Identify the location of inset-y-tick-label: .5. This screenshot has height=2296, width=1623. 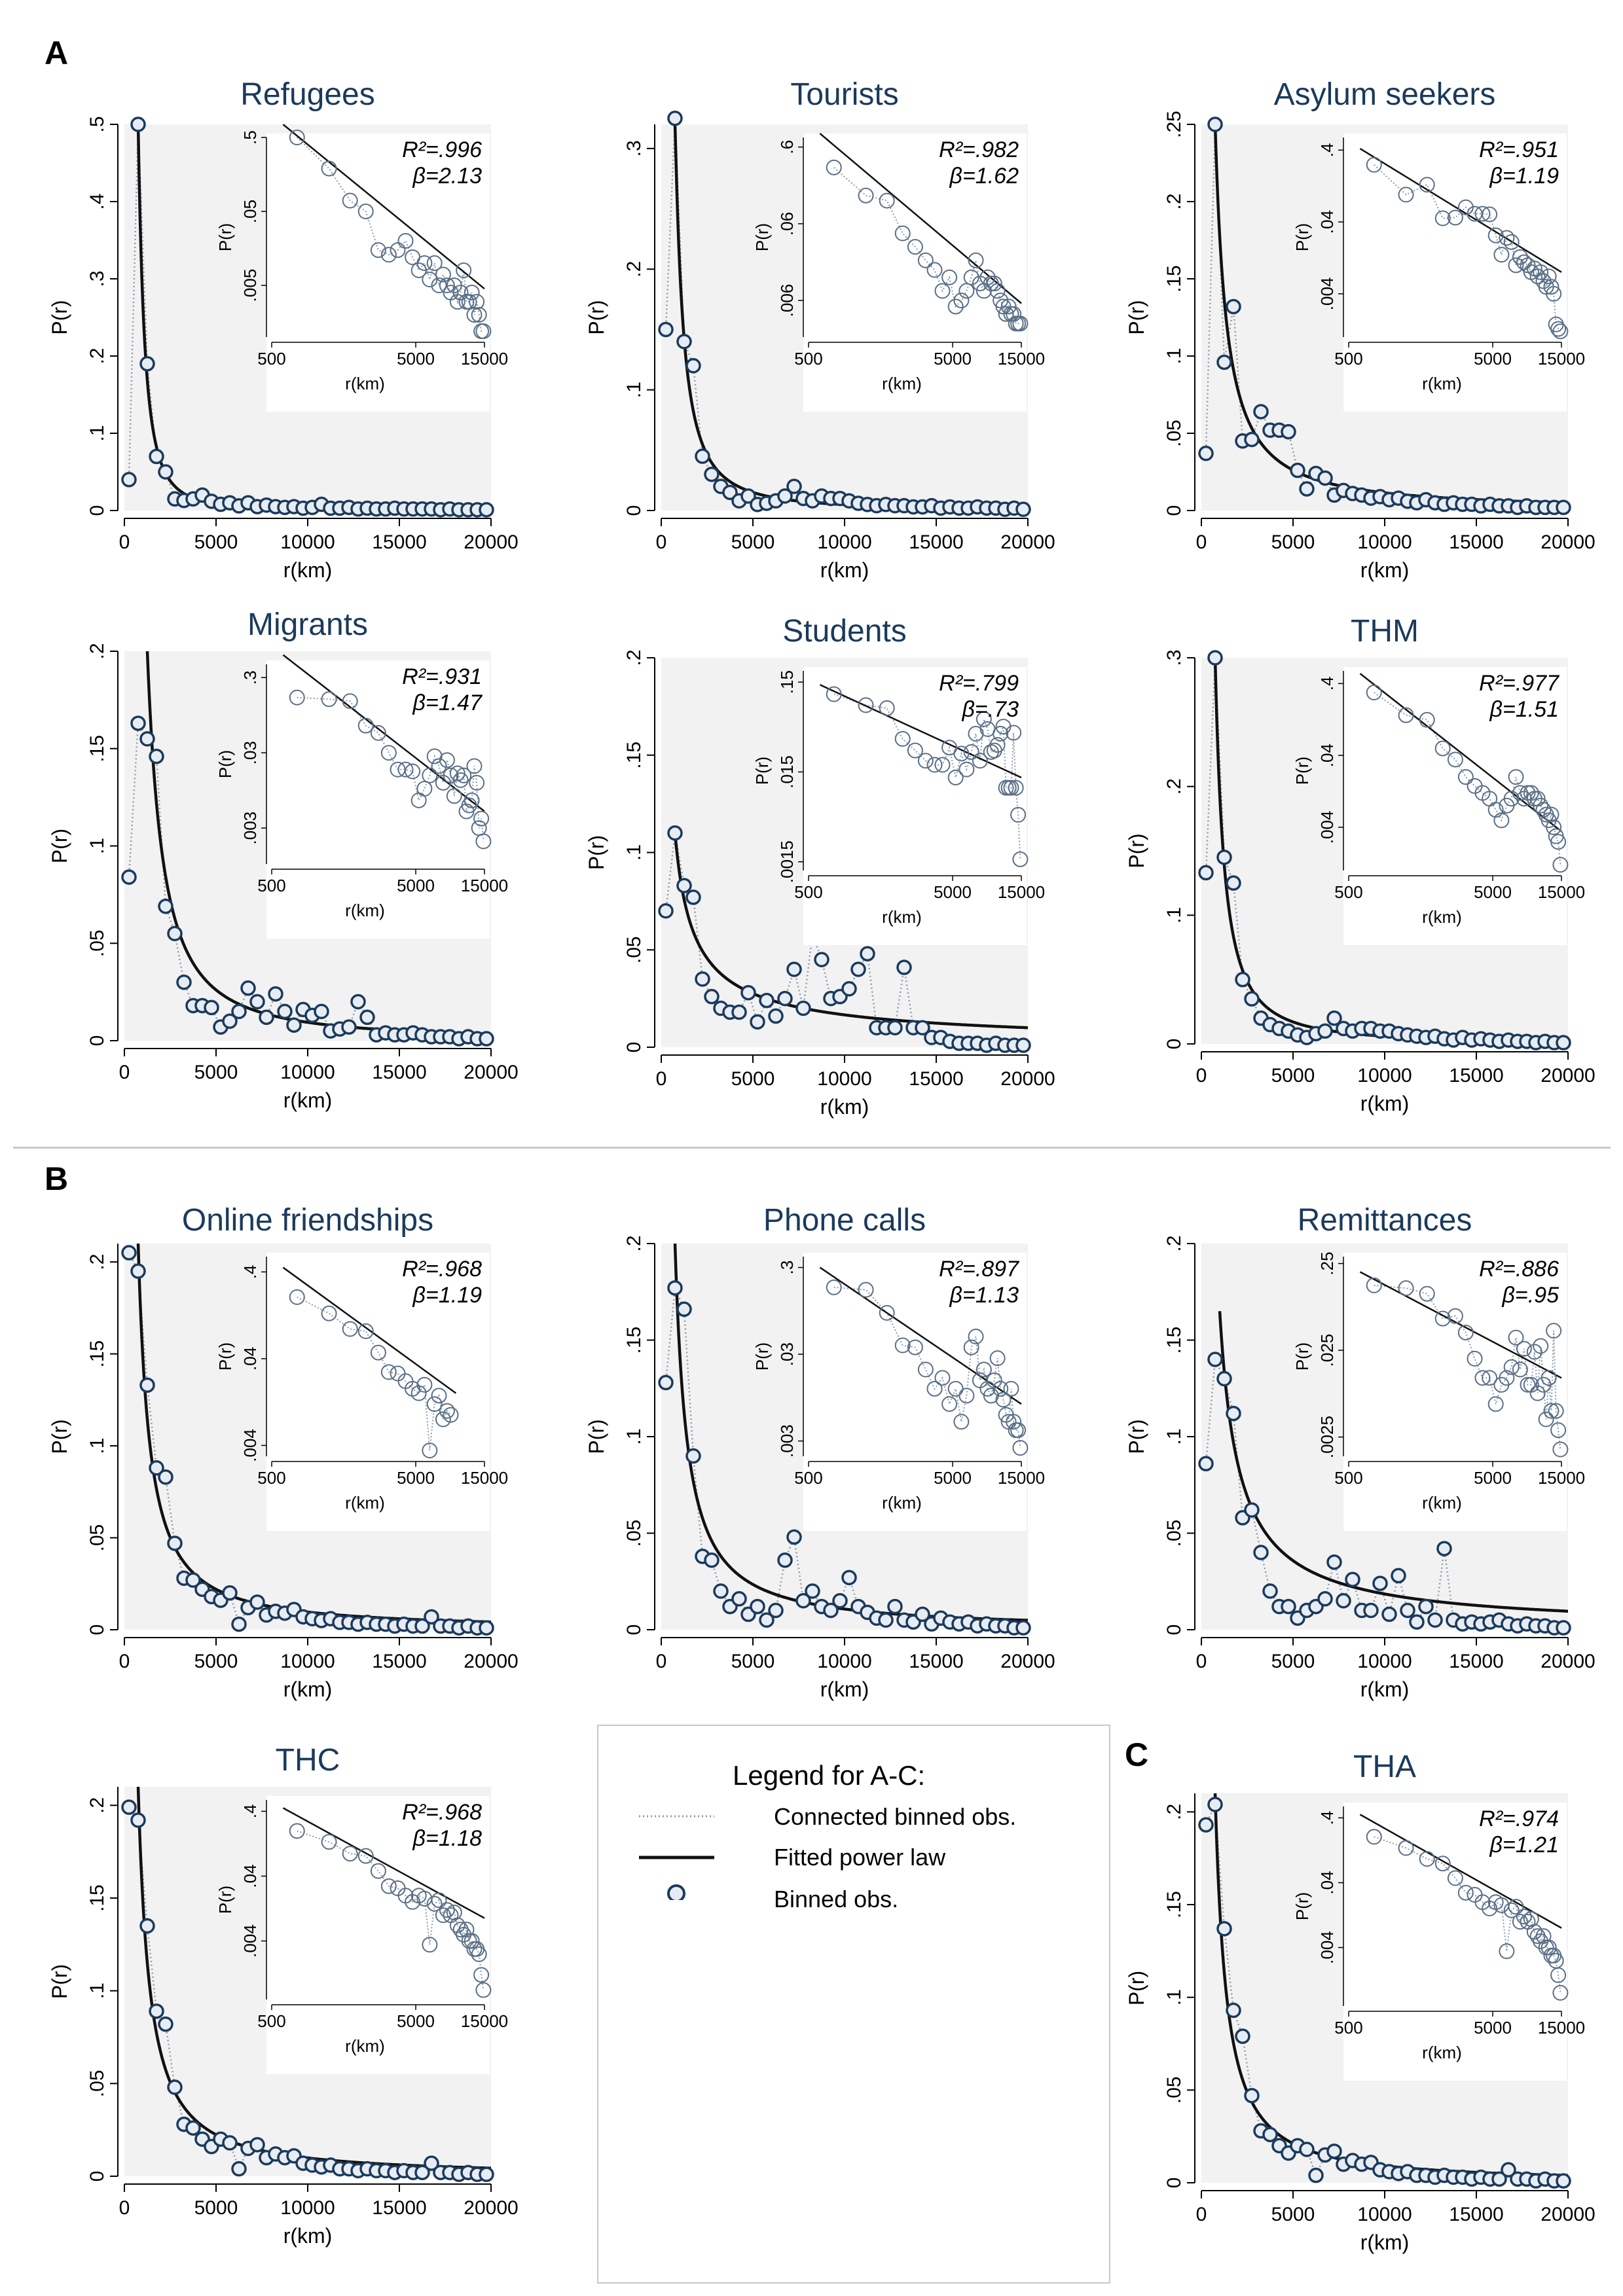
(250, 137).